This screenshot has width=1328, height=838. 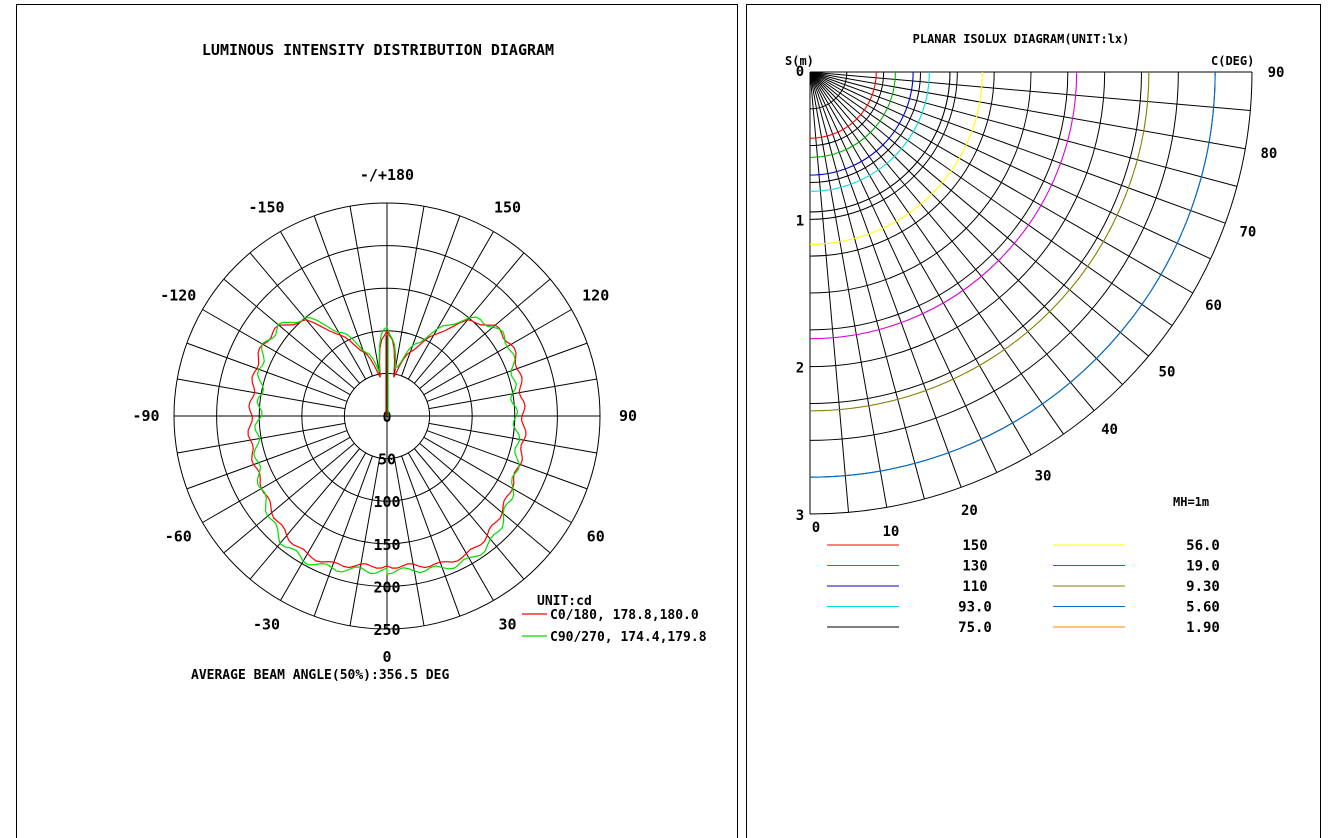 I want to click on radial-tick-label: 100, so click(x=386, y=502).